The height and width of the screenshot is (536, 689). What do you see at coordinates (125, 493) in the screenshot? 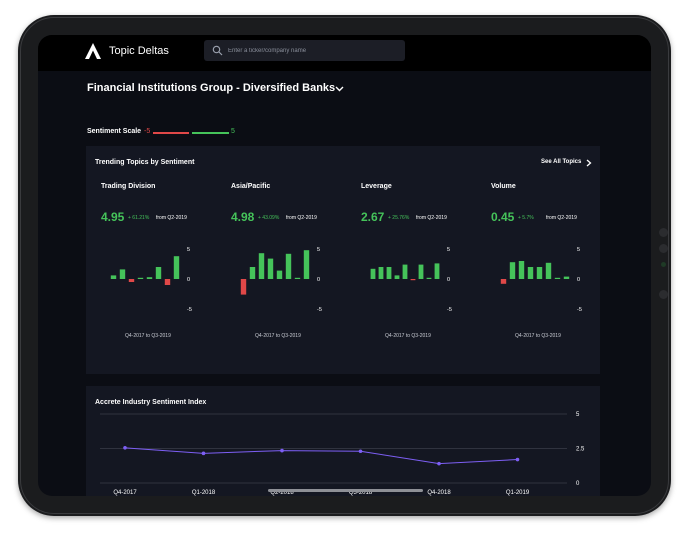
I see `x-tick-label: Q4-2017` at bounding box center [125, 493].